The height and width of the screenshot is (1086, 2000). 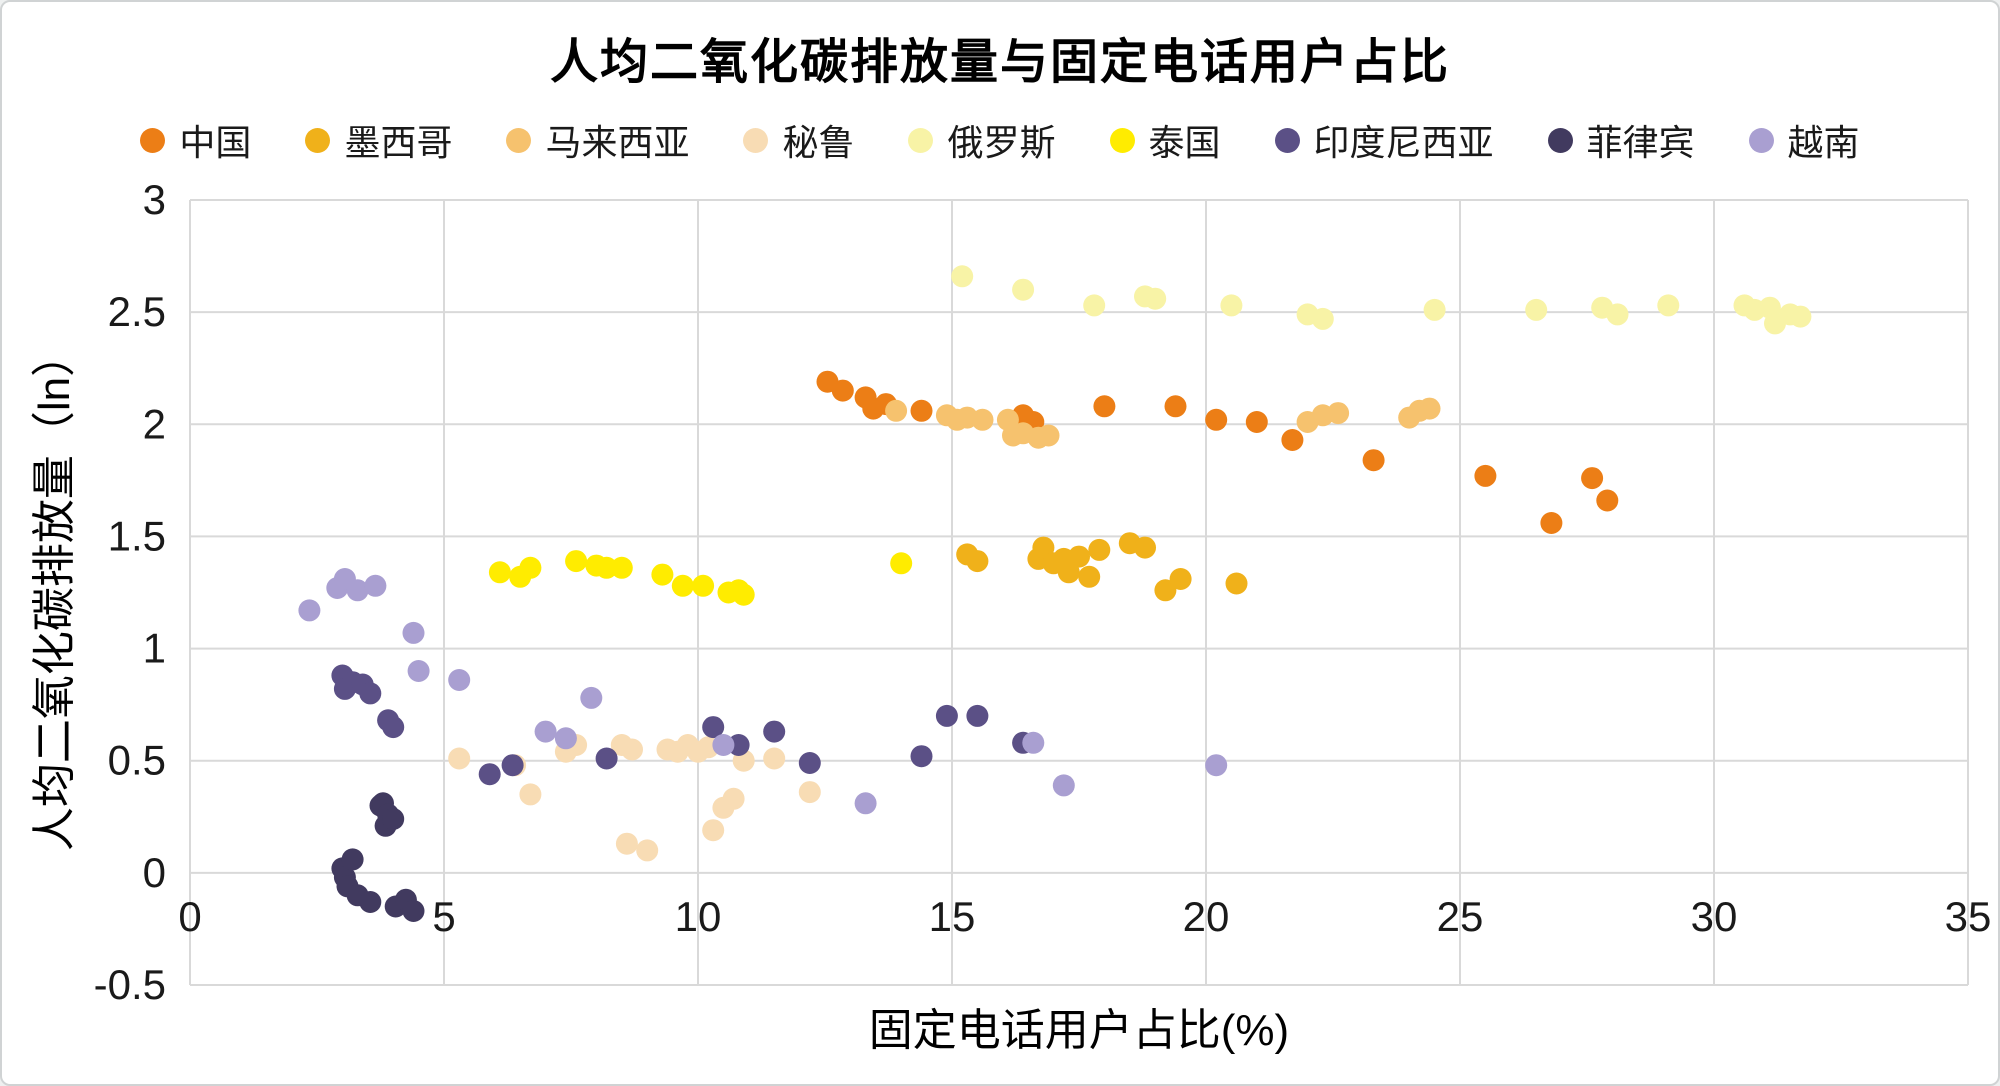 I want to click on legend-label: 马来西亚, so click(x=617, y=142).